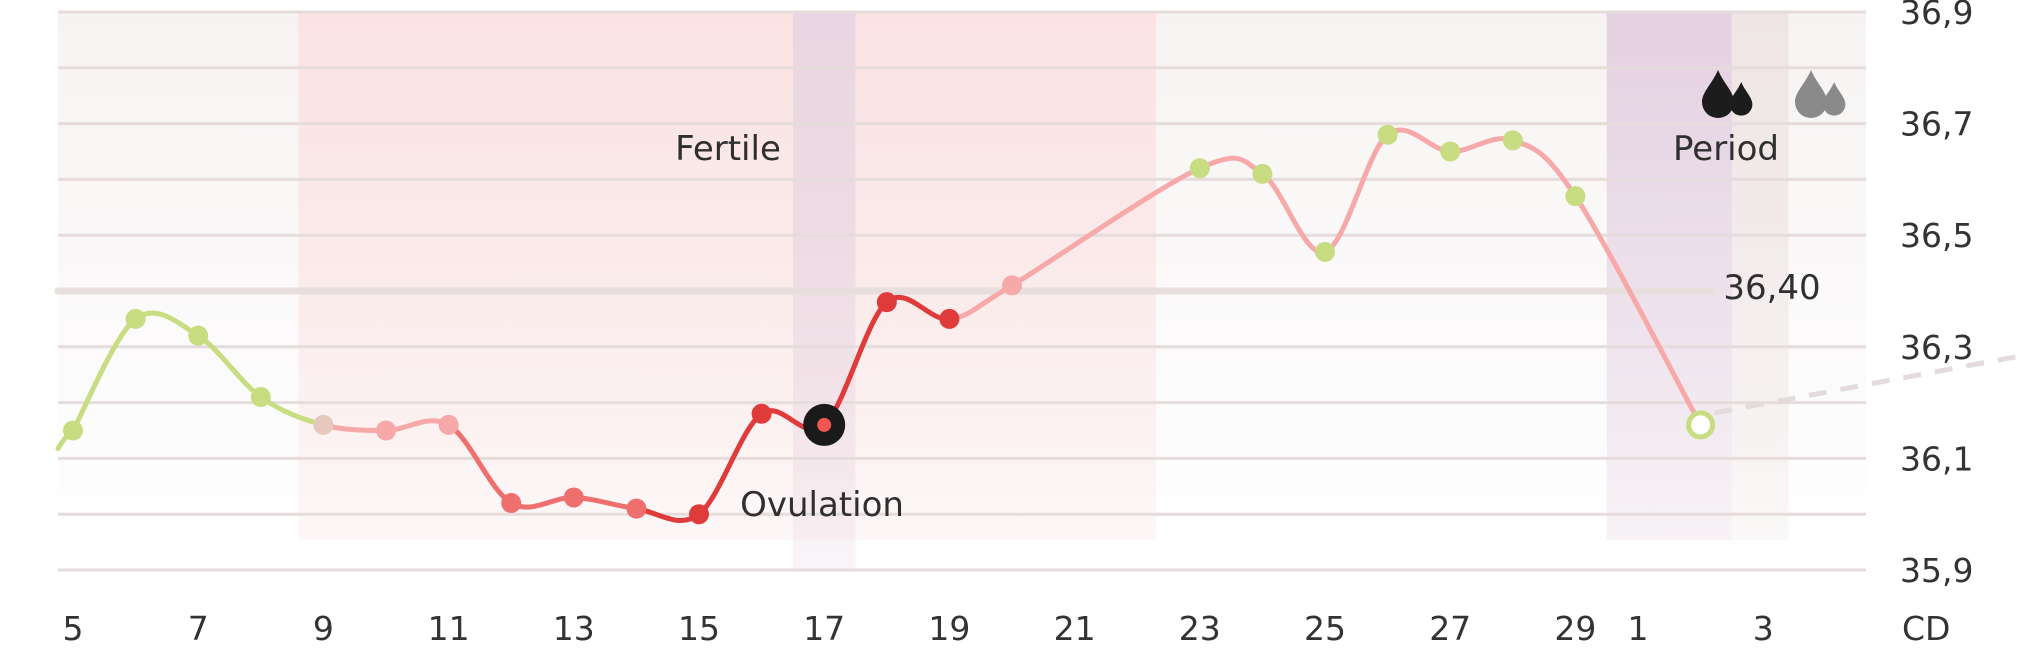 The width and height of the screenshot is (2023, 669). Describe the element at coordinates (323, 628) in the screenshot. I see `x-tick-label: 9` at that location.